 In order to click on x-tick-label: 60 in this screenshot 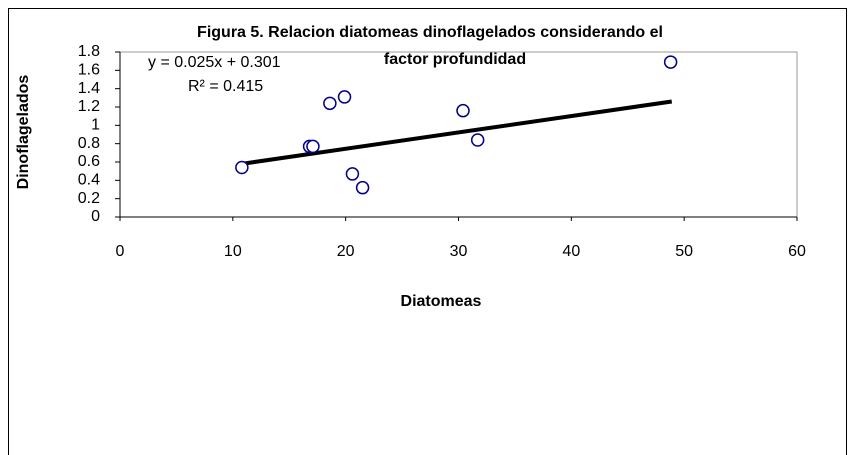, I will do `click(797, 251)`.